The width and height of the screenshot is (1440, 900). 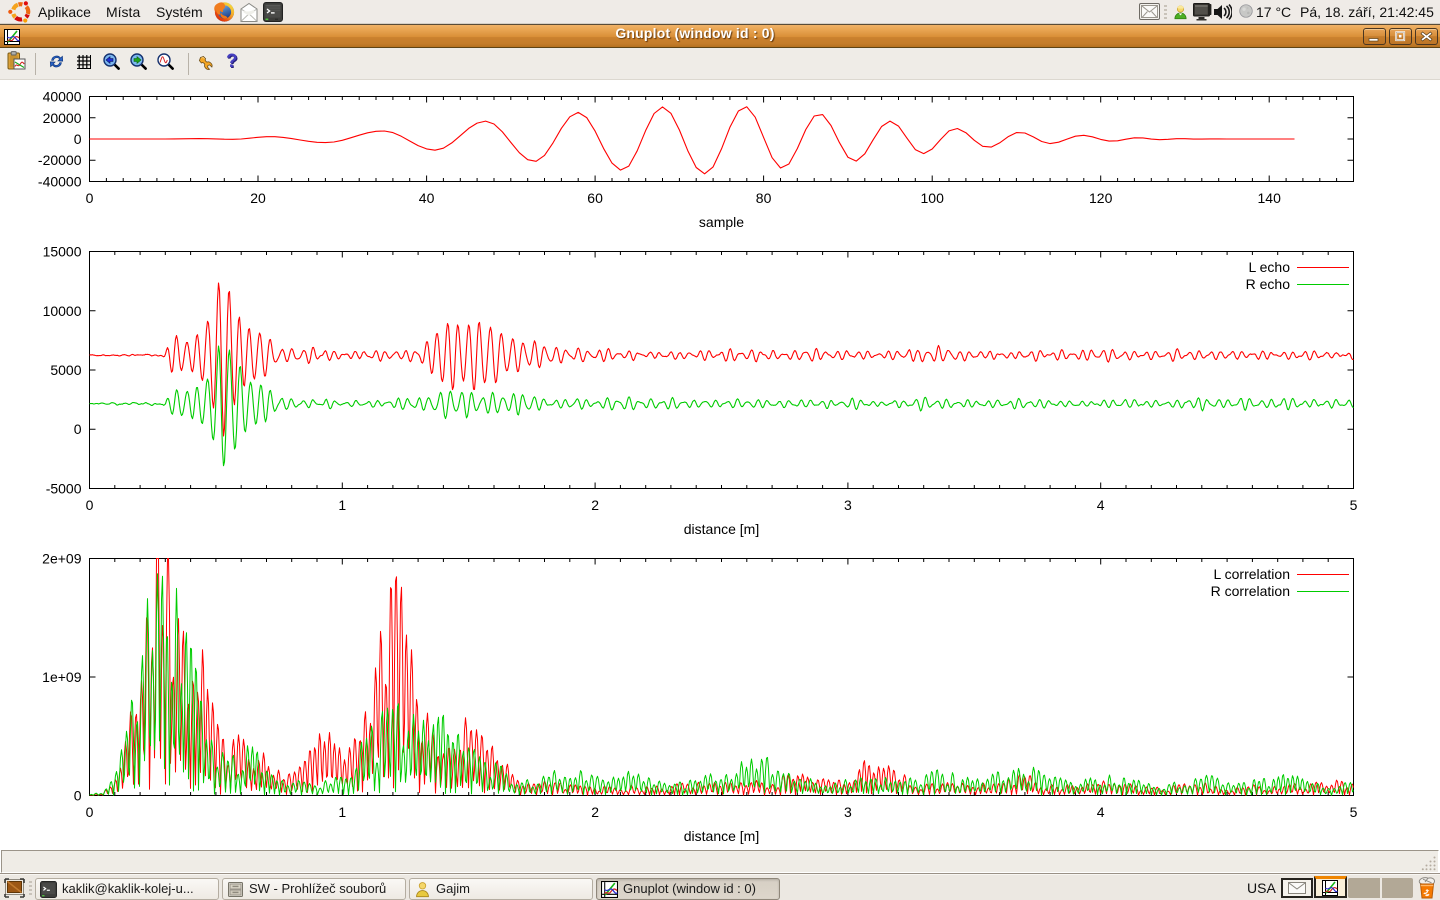 I want to click on svg-text: 2e+09, so click(x=62, y=559).